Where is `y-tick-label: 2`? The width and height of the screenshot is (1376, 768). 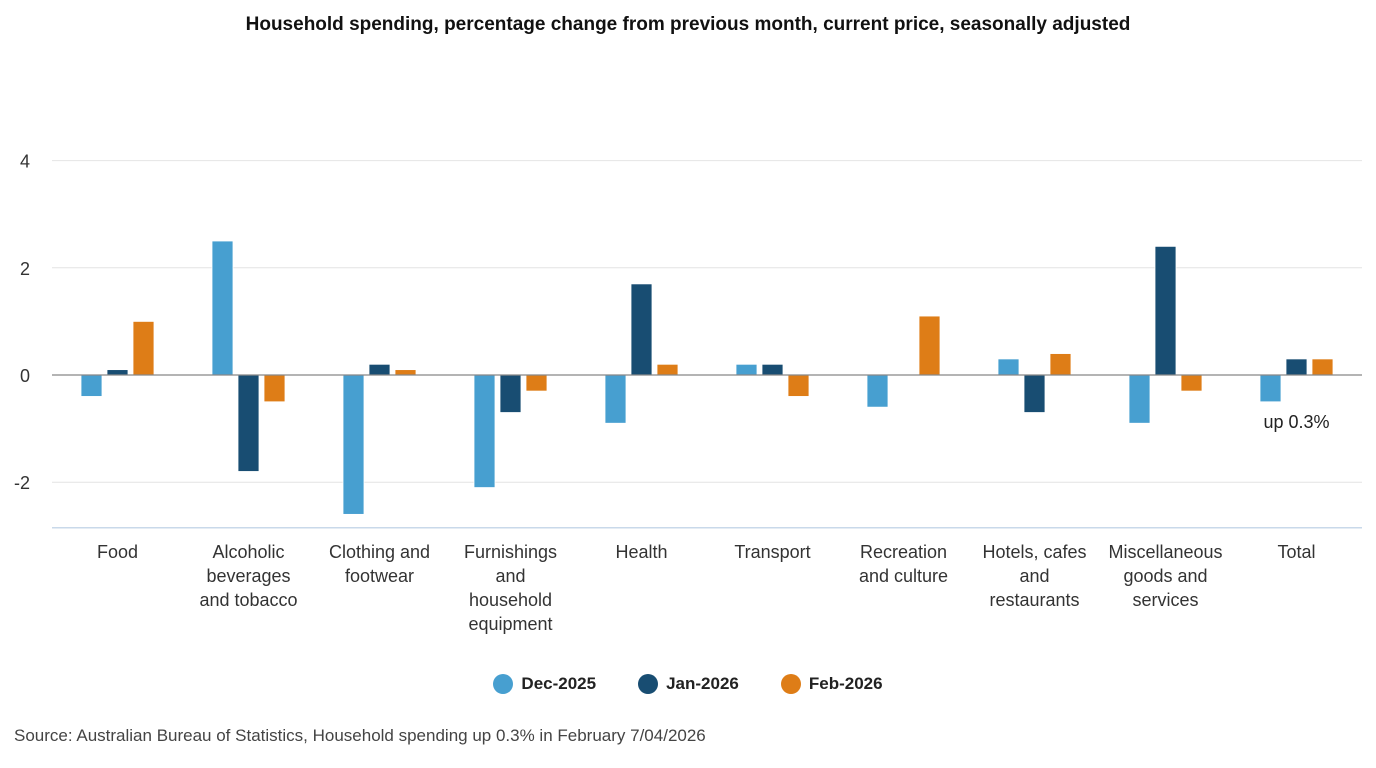 y-tick-label: 2 is located at coordinates (25, 269).